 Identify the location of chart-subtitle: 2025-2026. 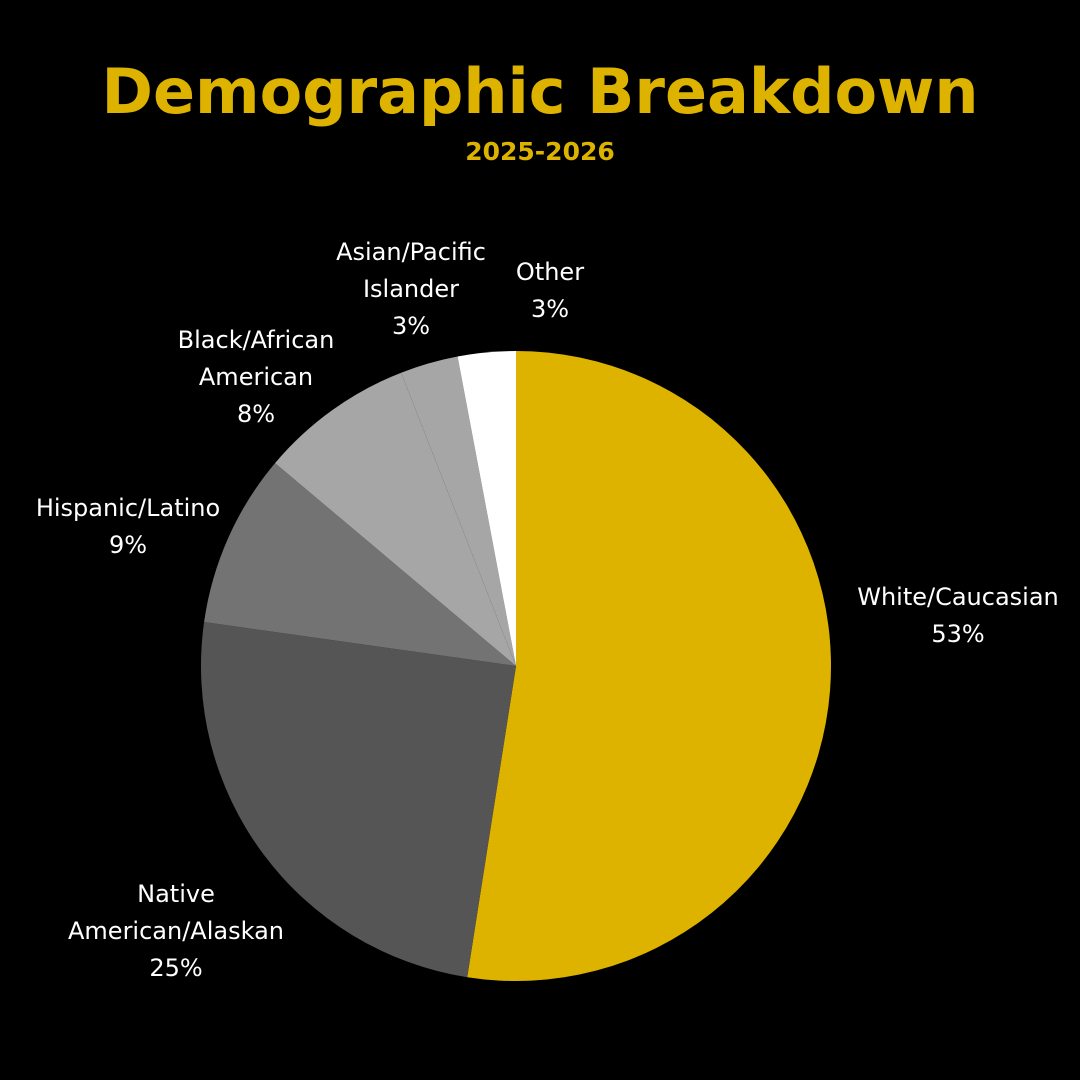
(540, 151).